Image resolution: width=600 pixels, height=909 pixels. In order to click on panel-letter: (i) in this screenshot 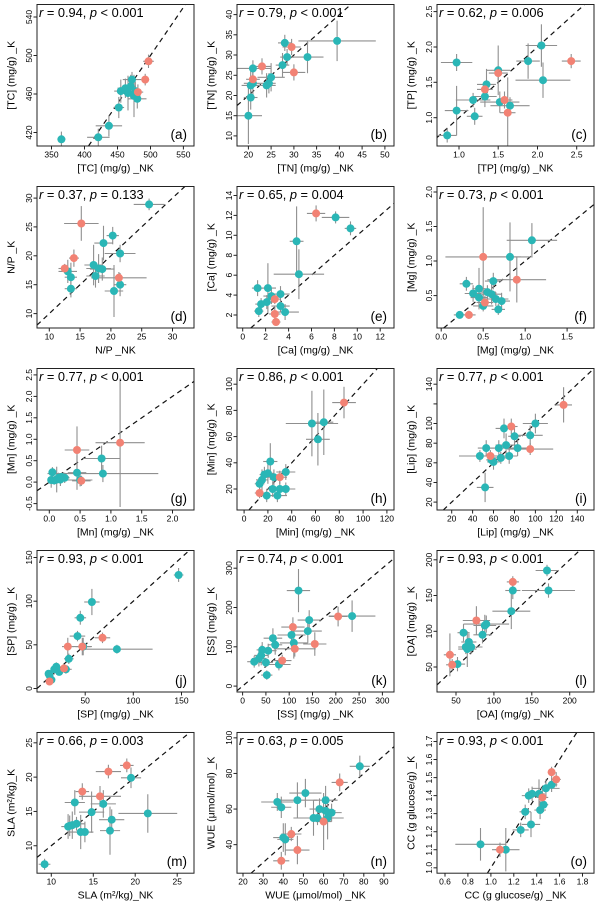, I will do `click(581, 498)`.